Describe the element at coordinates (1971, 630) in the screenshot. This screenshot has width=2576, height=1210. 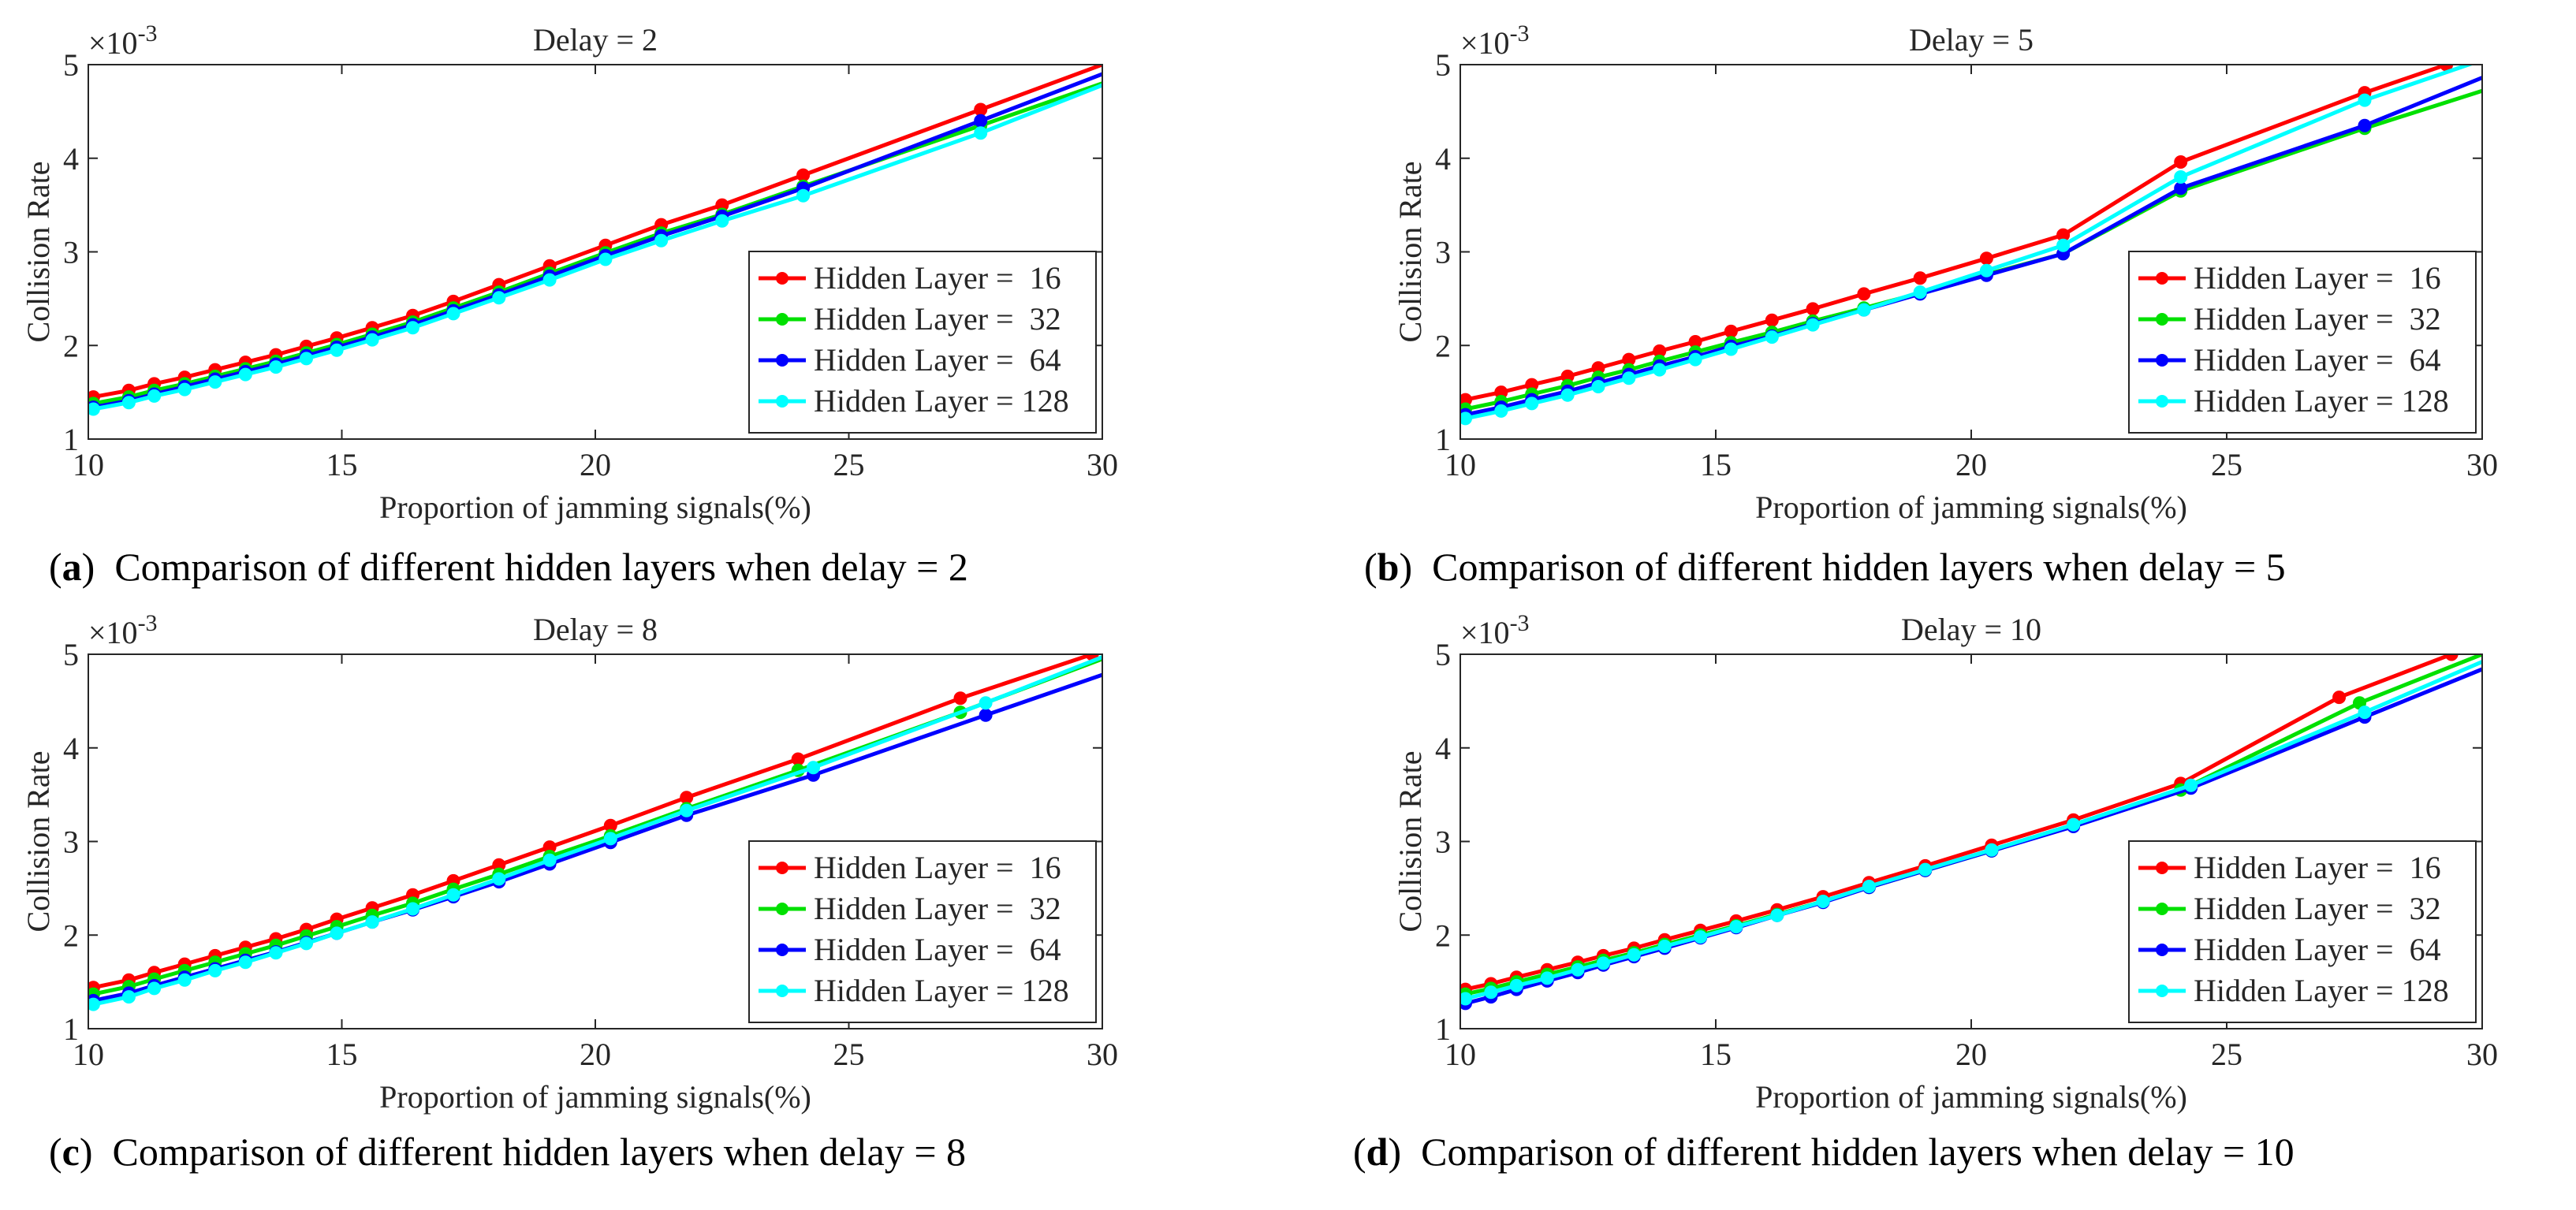
I see `chart-title: Delay = 10` at that location.